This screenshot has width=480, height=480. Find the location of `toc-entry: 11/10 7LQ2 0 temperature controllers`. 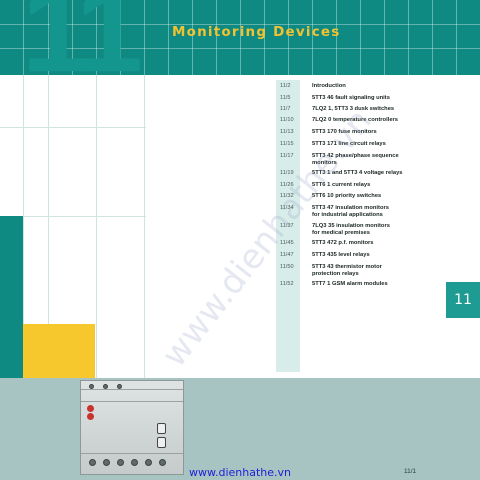

toc-entry: 11/10 7LQ2 0 temperature controllers is located at coordinates (369, 120).